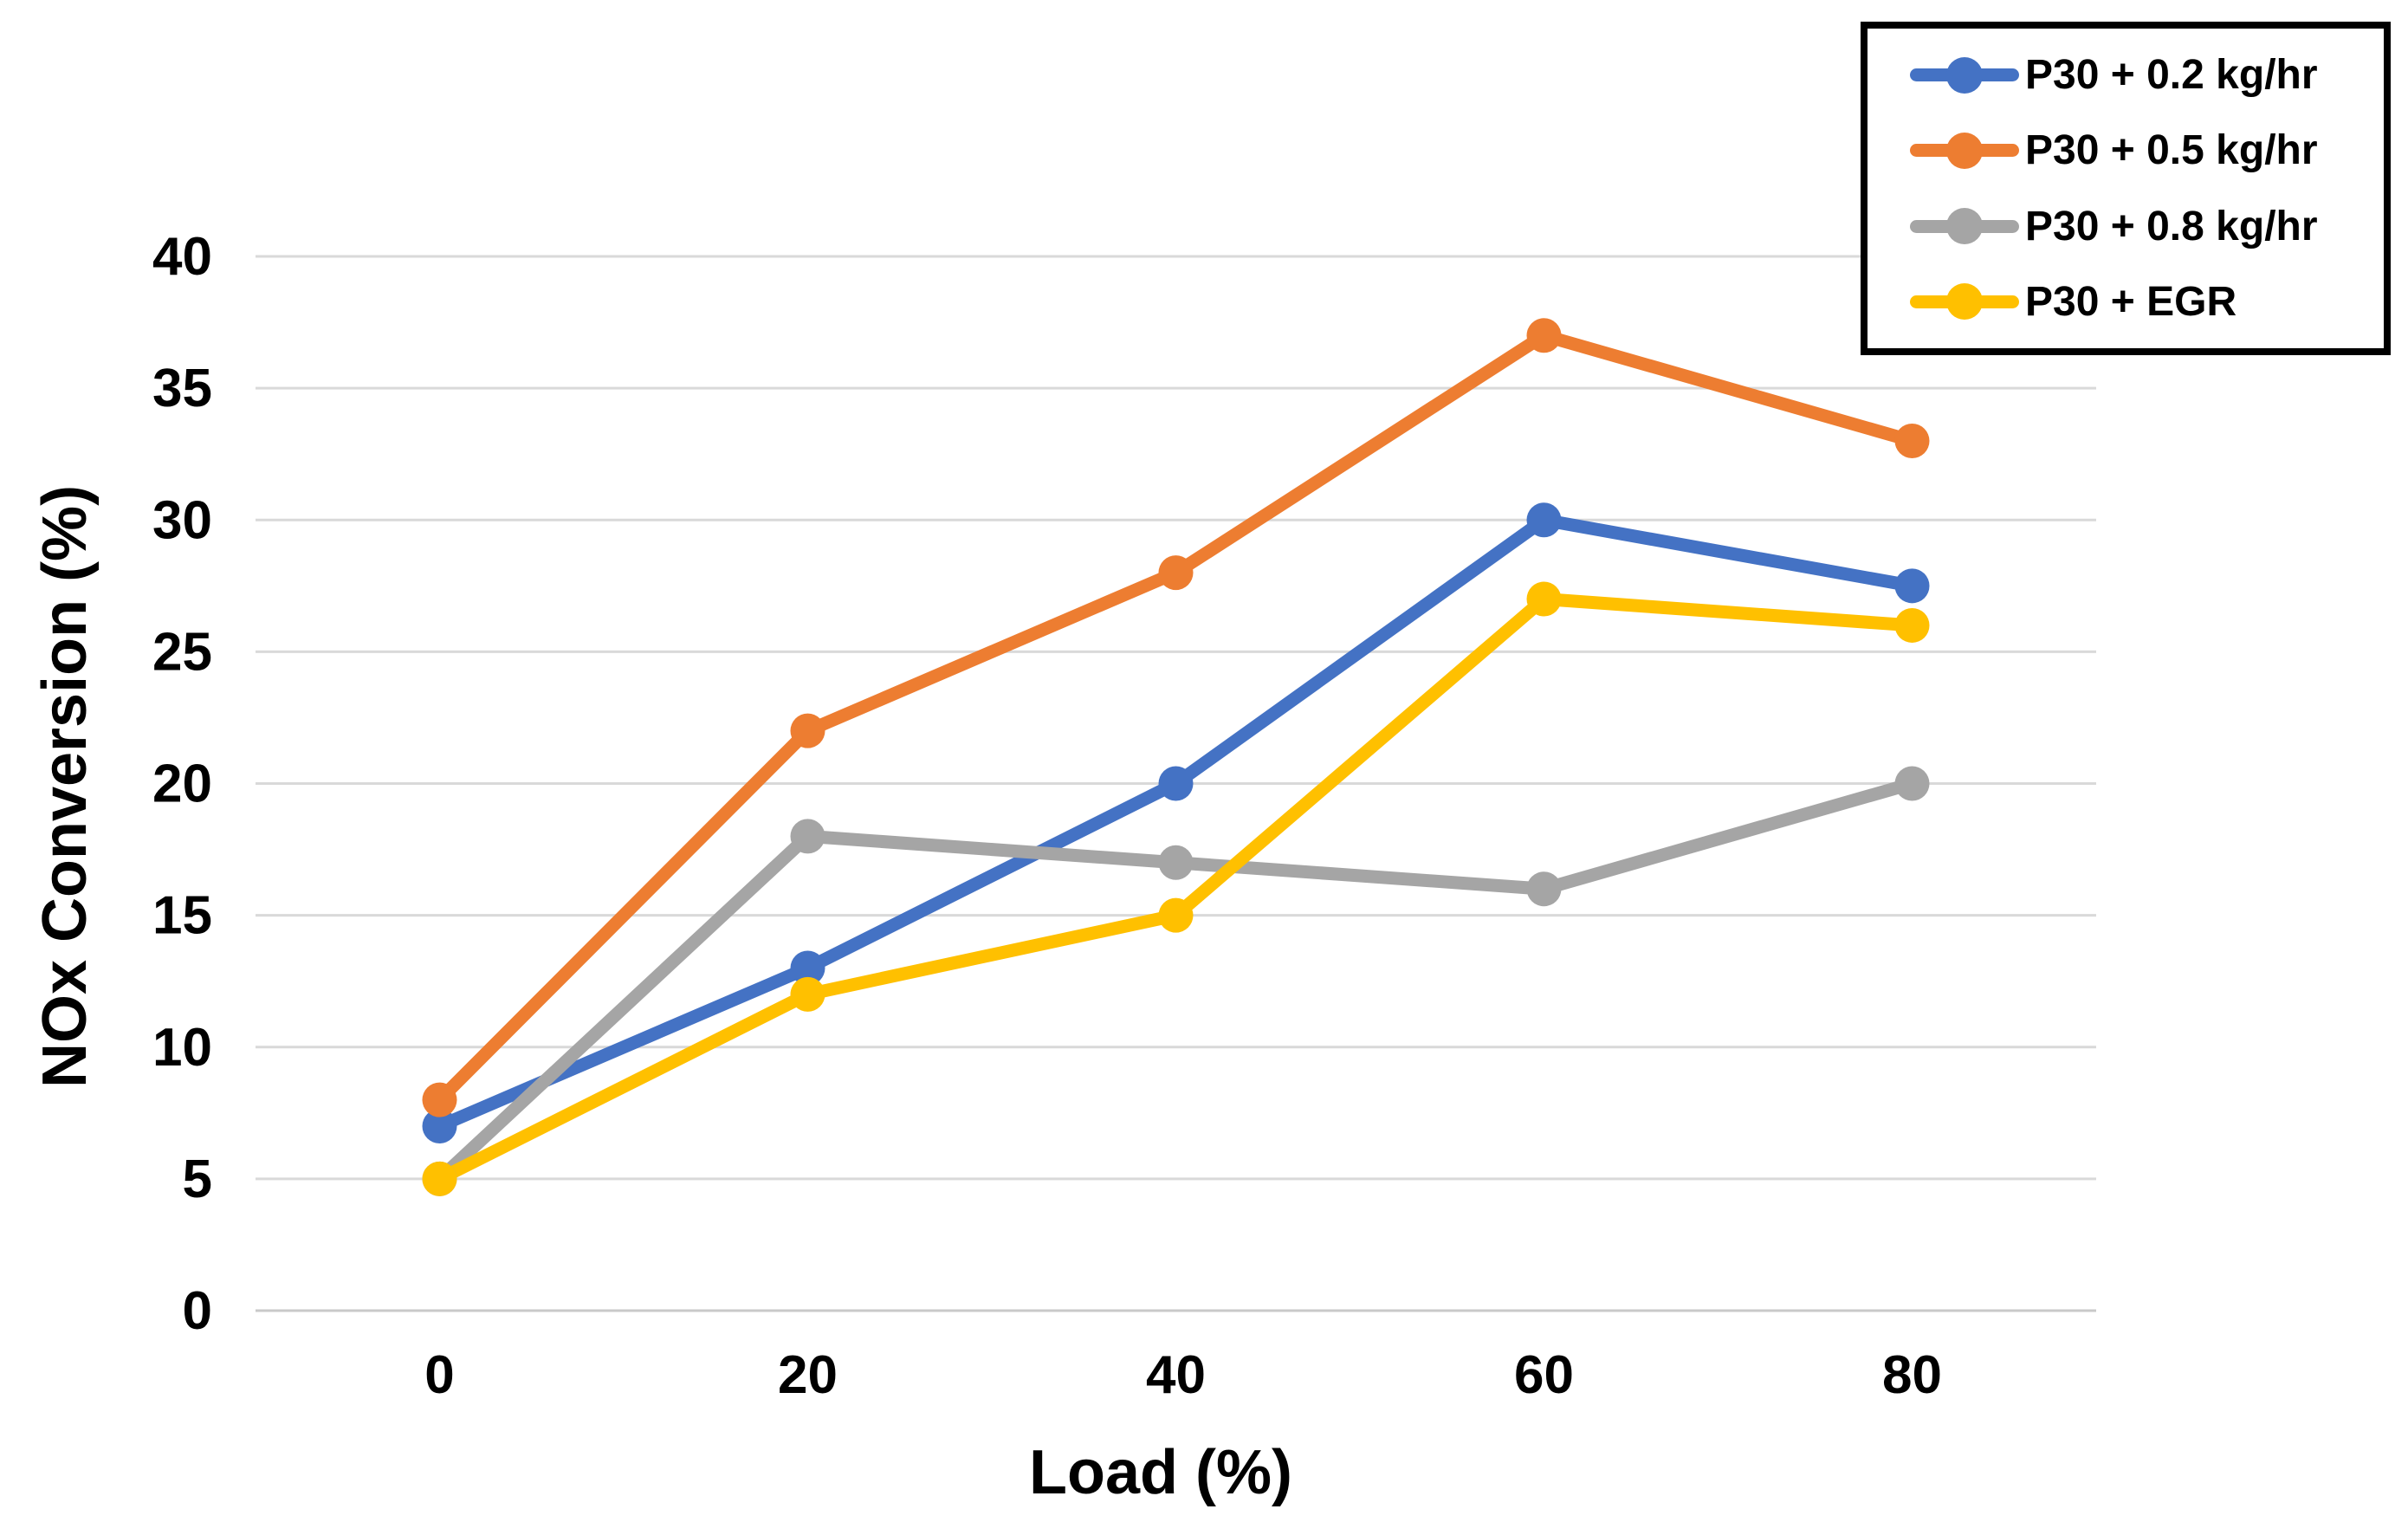 This screenshot has width=2408, height=1535. I want to click on y-tick-label: 5, so click(197, 1179).